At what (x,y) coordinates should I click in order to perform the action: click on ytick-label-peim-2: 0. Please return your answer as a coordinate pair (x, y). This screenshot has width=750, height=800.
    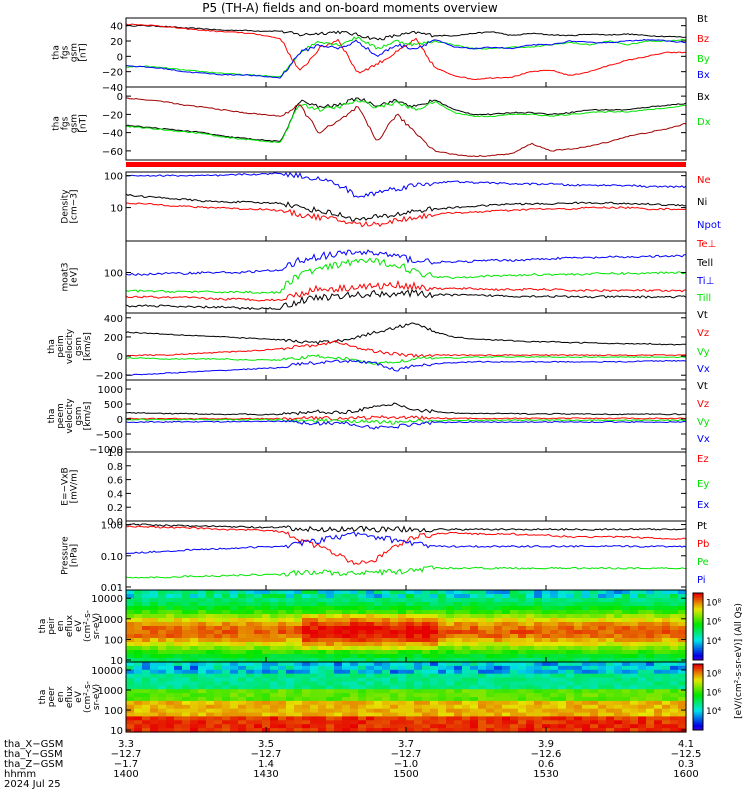
    Looking at the image, I should click on (120, 357).